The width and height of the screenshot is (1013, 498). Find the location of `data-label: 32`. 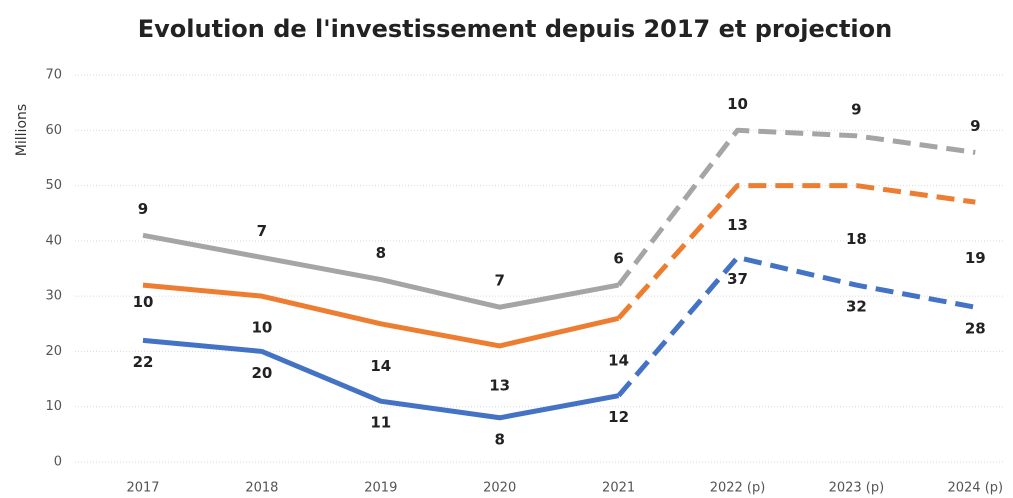

data-label: 32 is located at coordinates (856, 307).